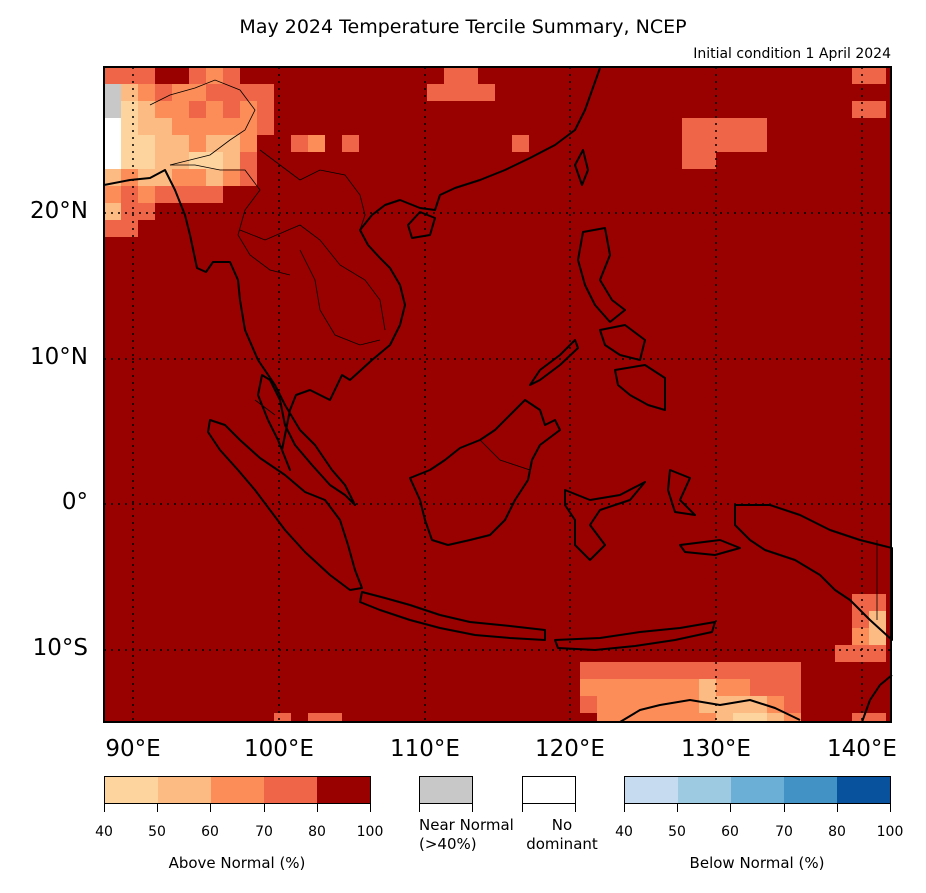 The height and width of the screenshot is (893, 926). What do you see at coordinates (59, 357) in the screenshot?
I see `lat-tick-10n: 10°N` at bounding box center [59, 357].